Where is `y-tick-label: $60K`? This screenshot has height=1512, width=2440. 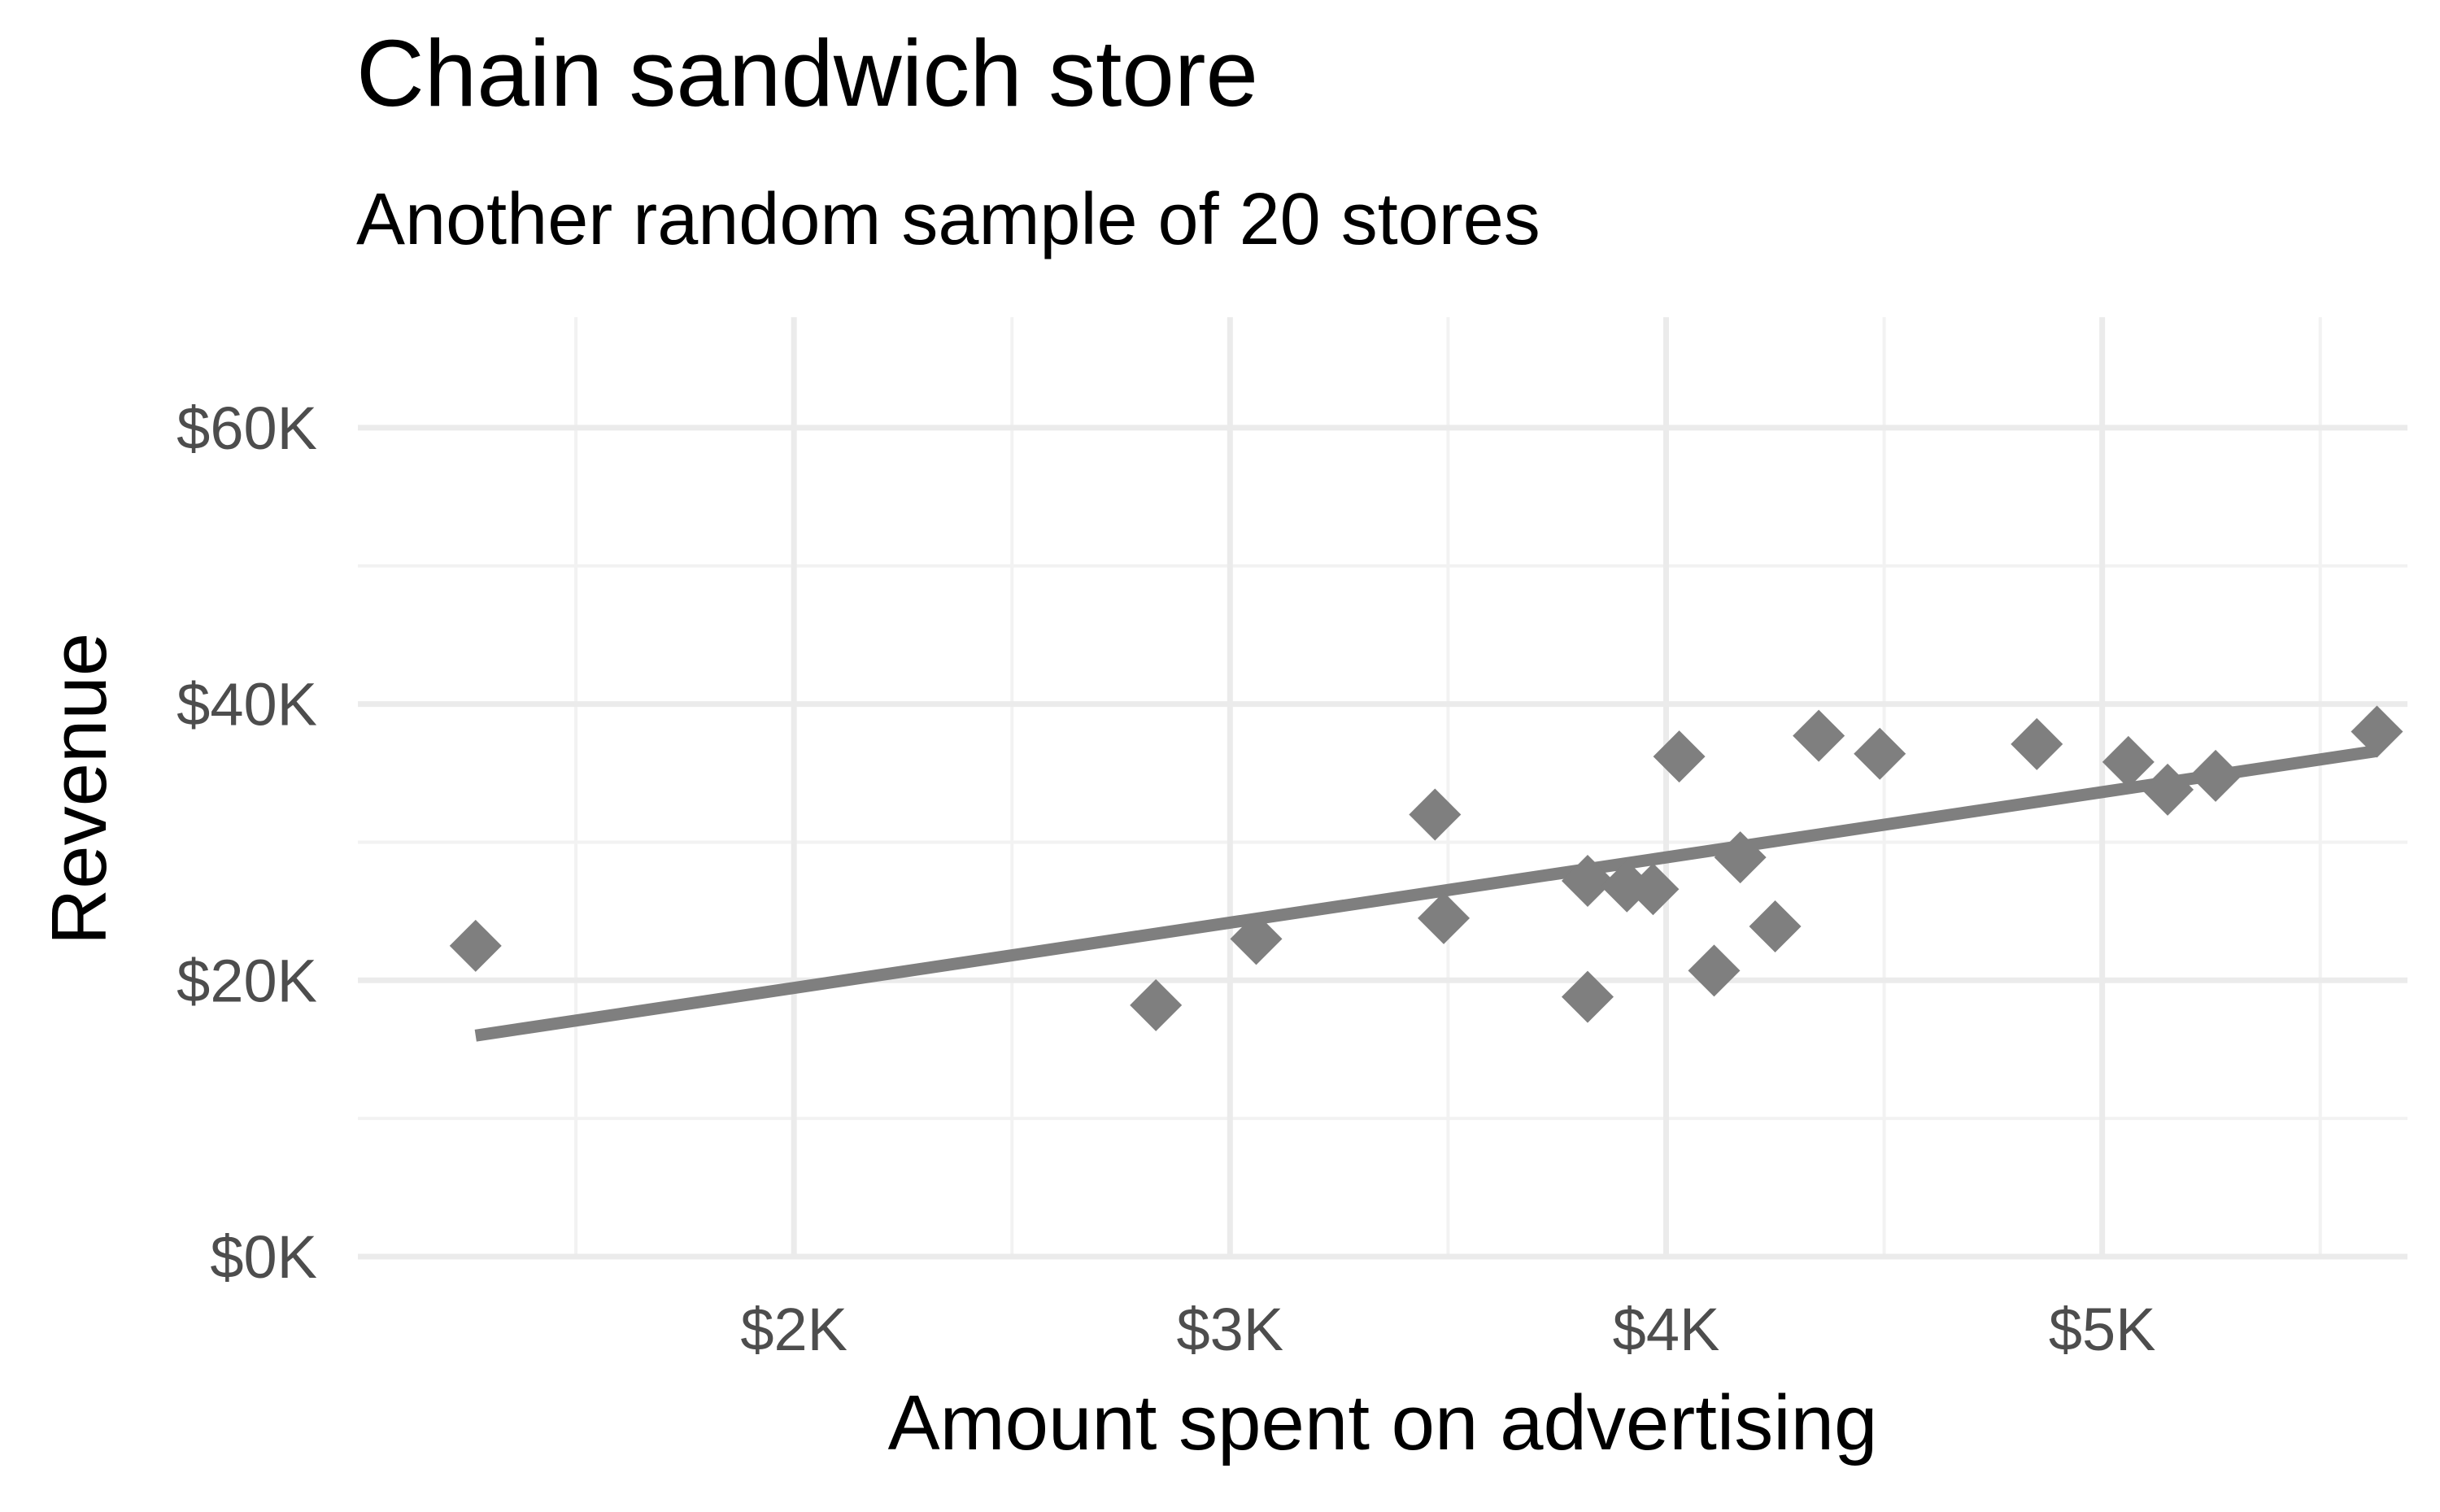
y-tick-label: $60K is located at coordinates (246, 428).